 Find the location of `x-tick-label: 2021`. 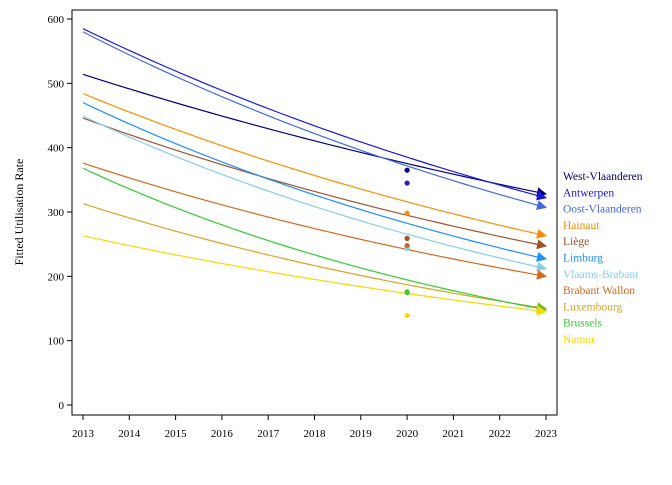

x-tick-label: 2021 is located at coordinates (453, 434).